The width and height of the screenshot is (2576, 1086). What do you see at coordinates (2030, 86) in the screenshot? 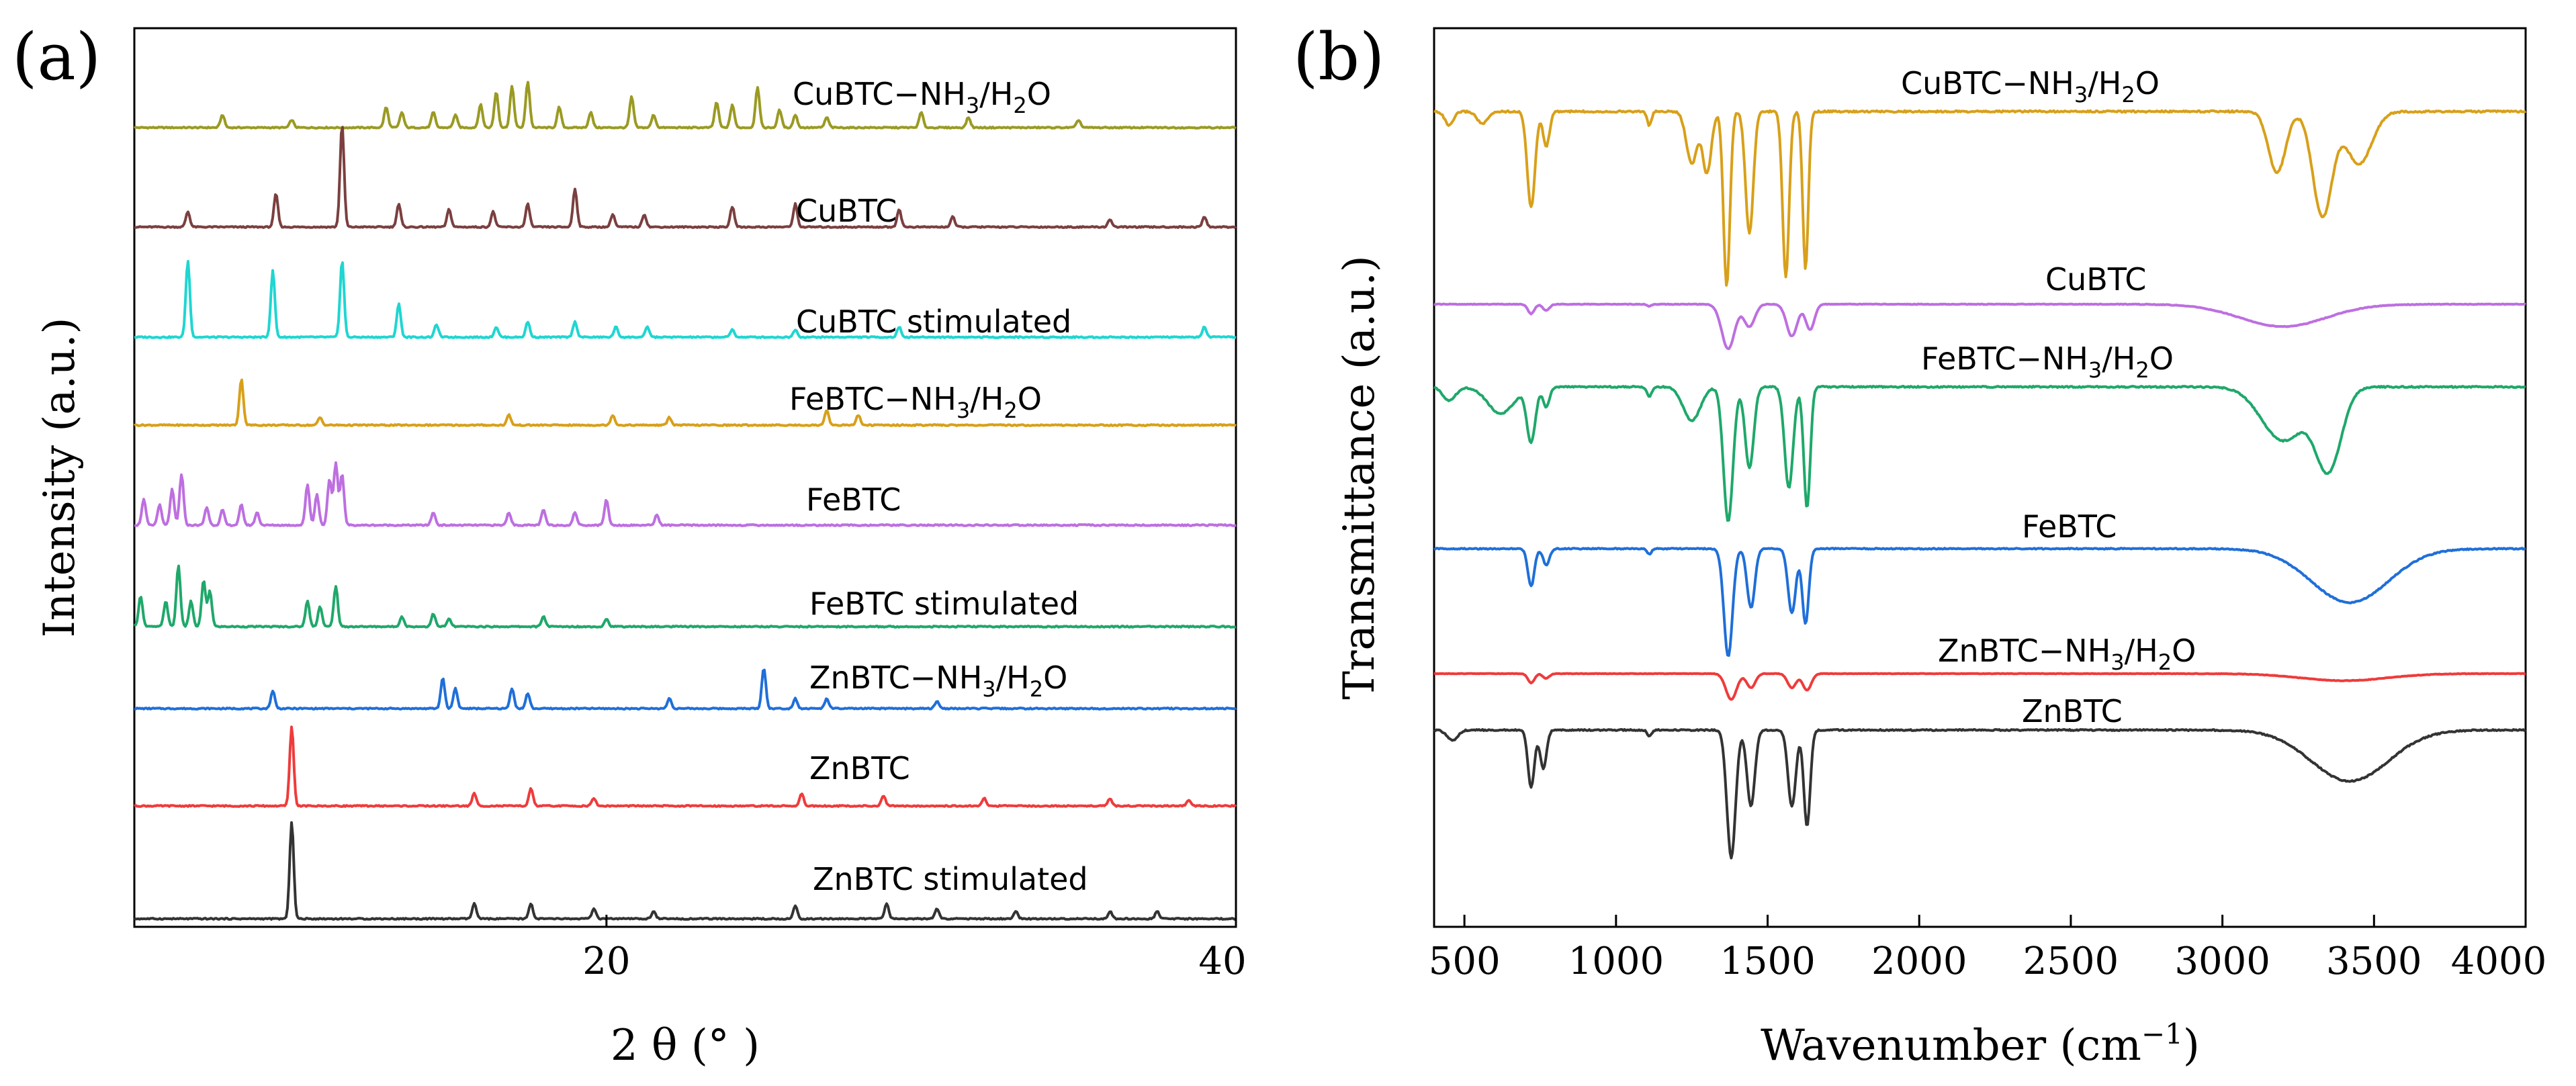
I see `ftir-label-0: CuBTC−NH3/H2O` at bounding box center [2030, 86].